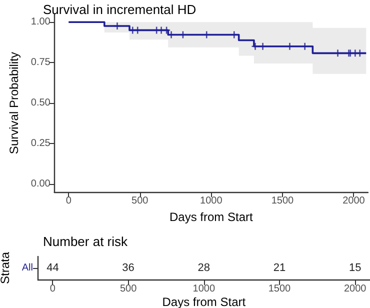 This screenshot has height=308, width=370. What do you see at coordinates (27, 268) in the screenshot?
I see `y-tick-label: All` at bounding box center [27, 268].